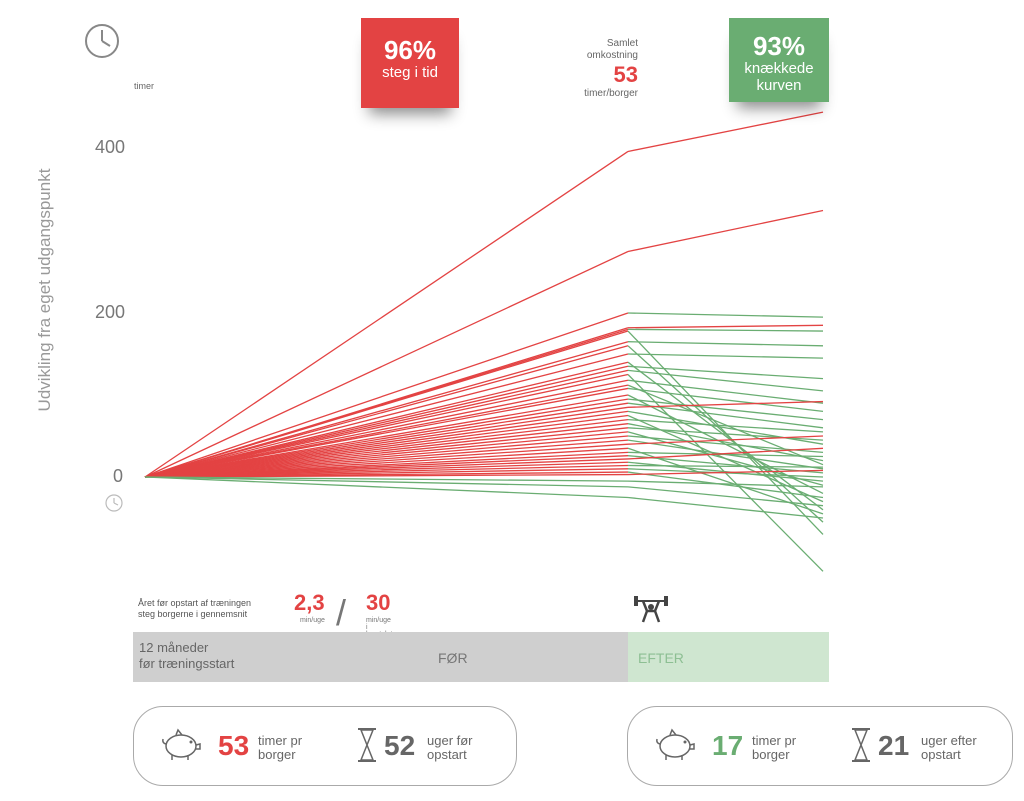  What do you see at coordinates (400, 745) in the screenshot?
I see `before-weeks-value: 52` at bounding box center [400, 745].